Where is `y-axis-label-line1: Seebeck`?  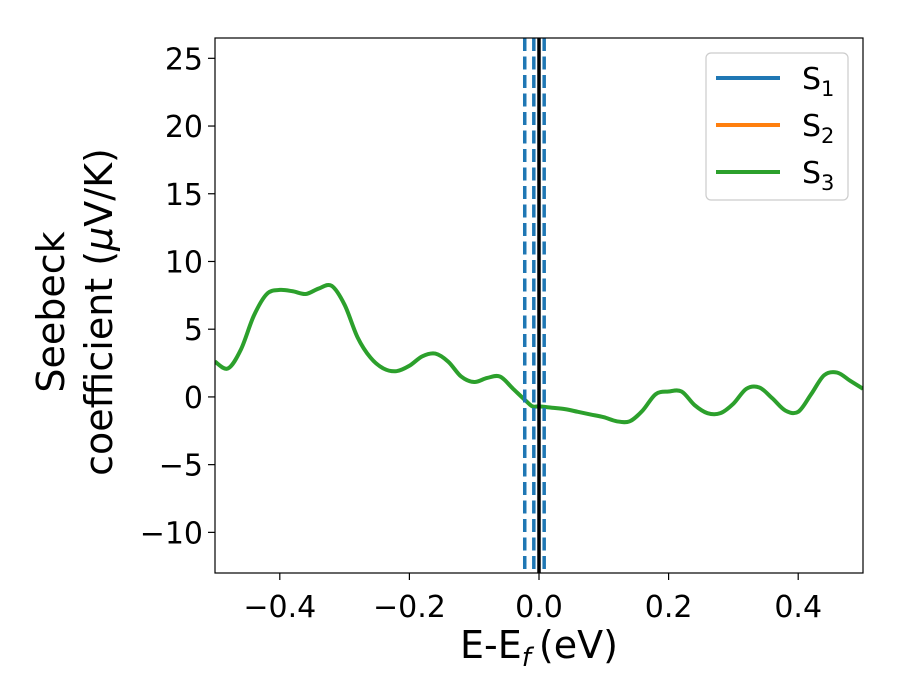 y-axis-label-line1: Seebeck is located at coordinates (51, 311).